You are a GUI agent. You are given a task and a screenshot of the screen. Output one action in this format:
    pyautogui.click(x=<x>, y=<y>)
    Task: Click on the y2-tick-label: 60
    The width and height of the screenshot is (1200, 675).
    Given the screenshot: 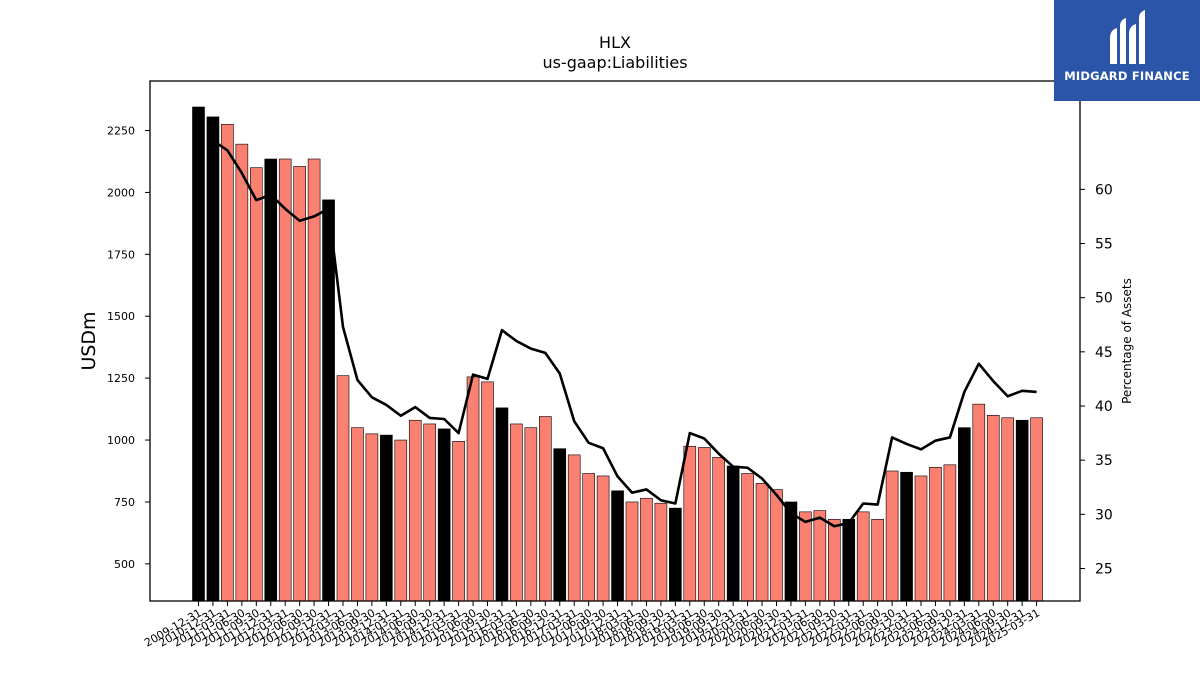 What is the action you would take?
    pyautogui.click(x=1104, y=190)
    